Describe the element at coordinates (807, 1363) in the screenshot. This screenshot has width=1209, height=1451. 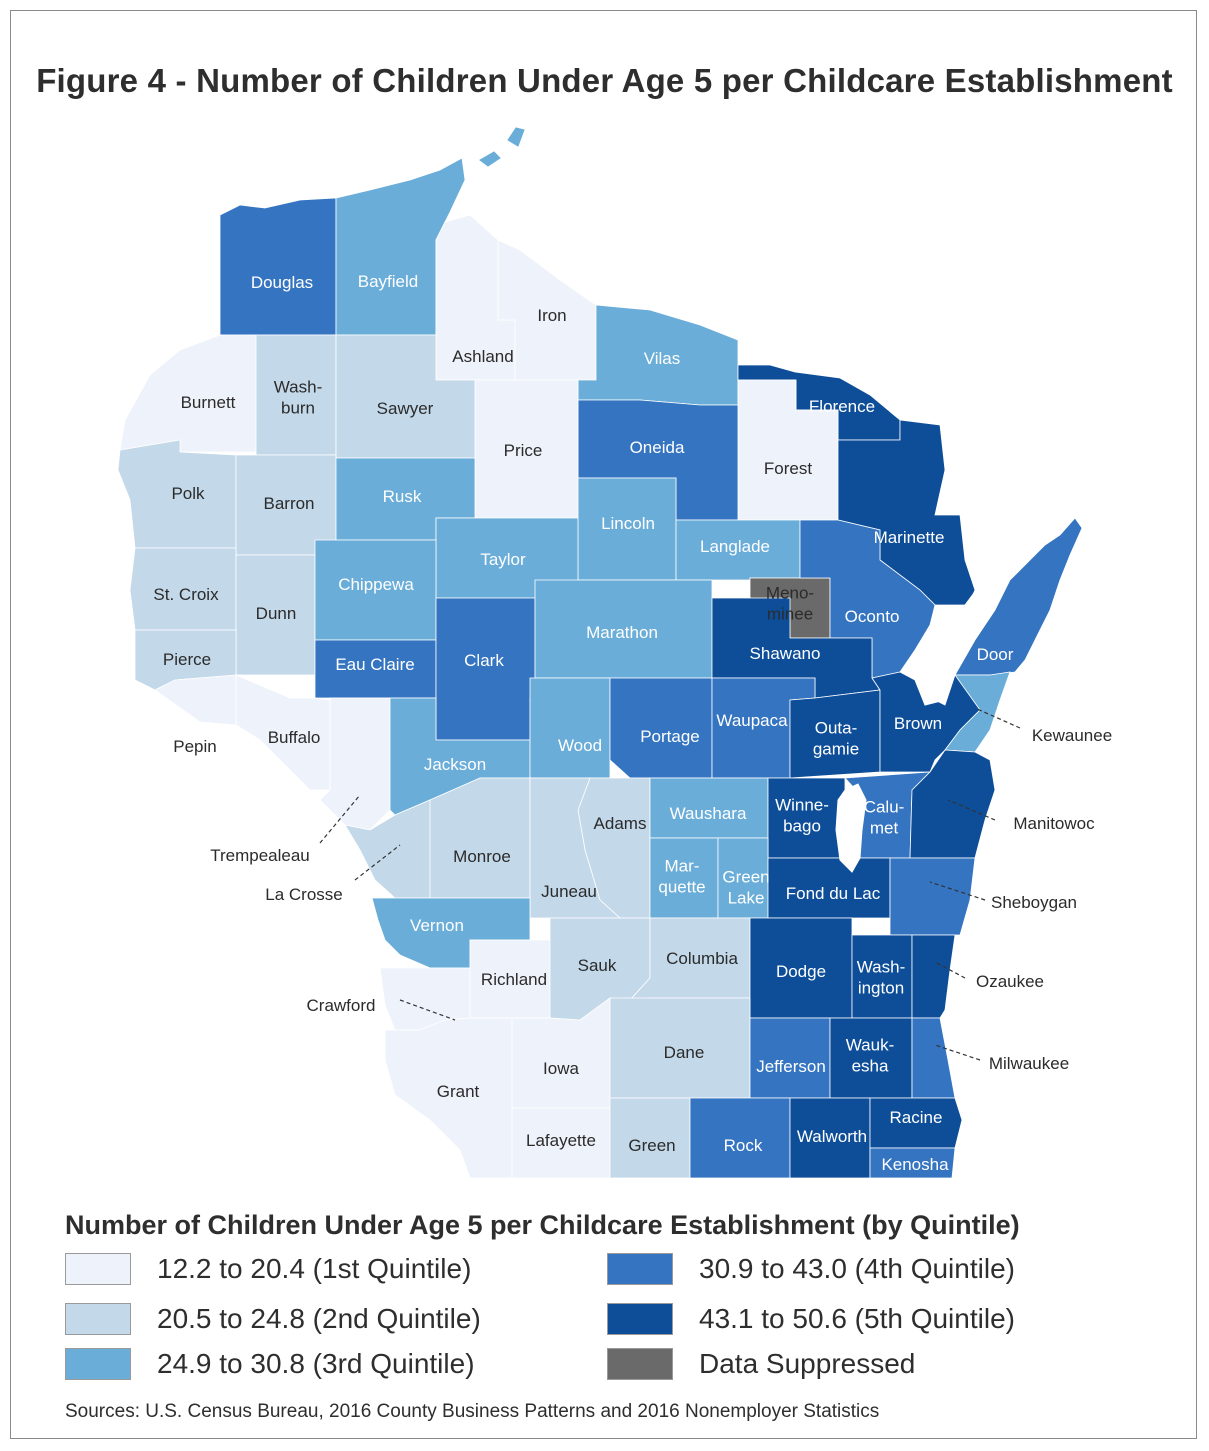
I see `legend-label: Data Suppressed` at that location.